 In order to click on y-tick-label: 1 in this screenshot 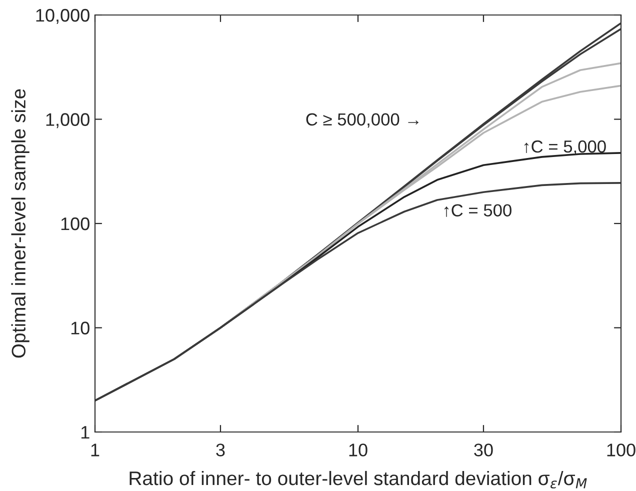, I will do `click(85, 432)`.